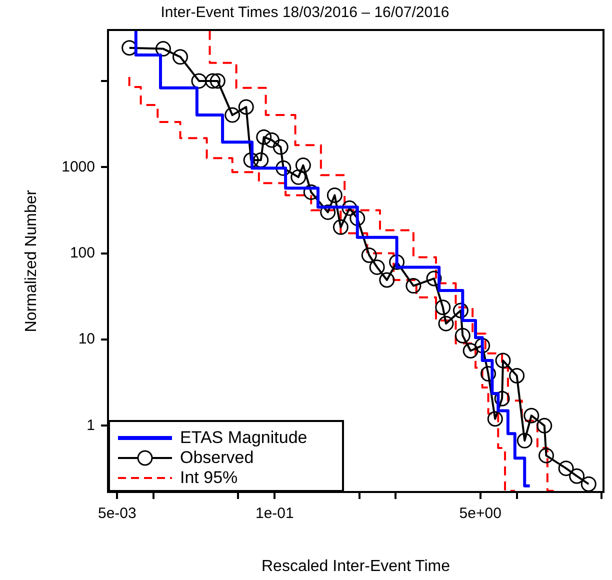 The width and height of the screenshot is (612, 580). Describe the element at coordinates (209, 478) in the screenshot. I see `legend-label: Int 95%` at that location.